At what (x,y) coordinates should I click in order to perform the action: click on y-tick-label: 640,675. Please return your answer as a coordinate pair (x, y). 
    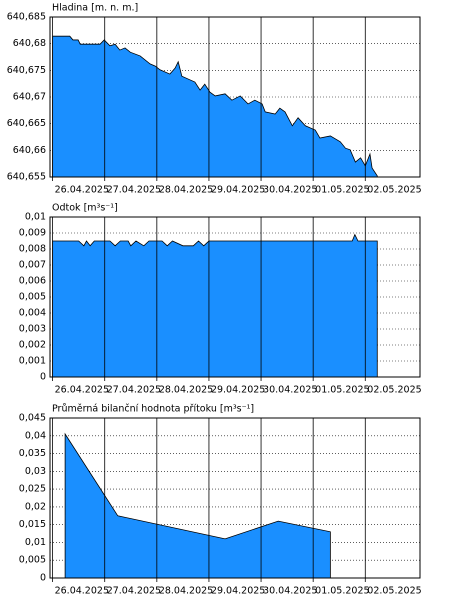
    Looking at the image, I should click on (26, 70).